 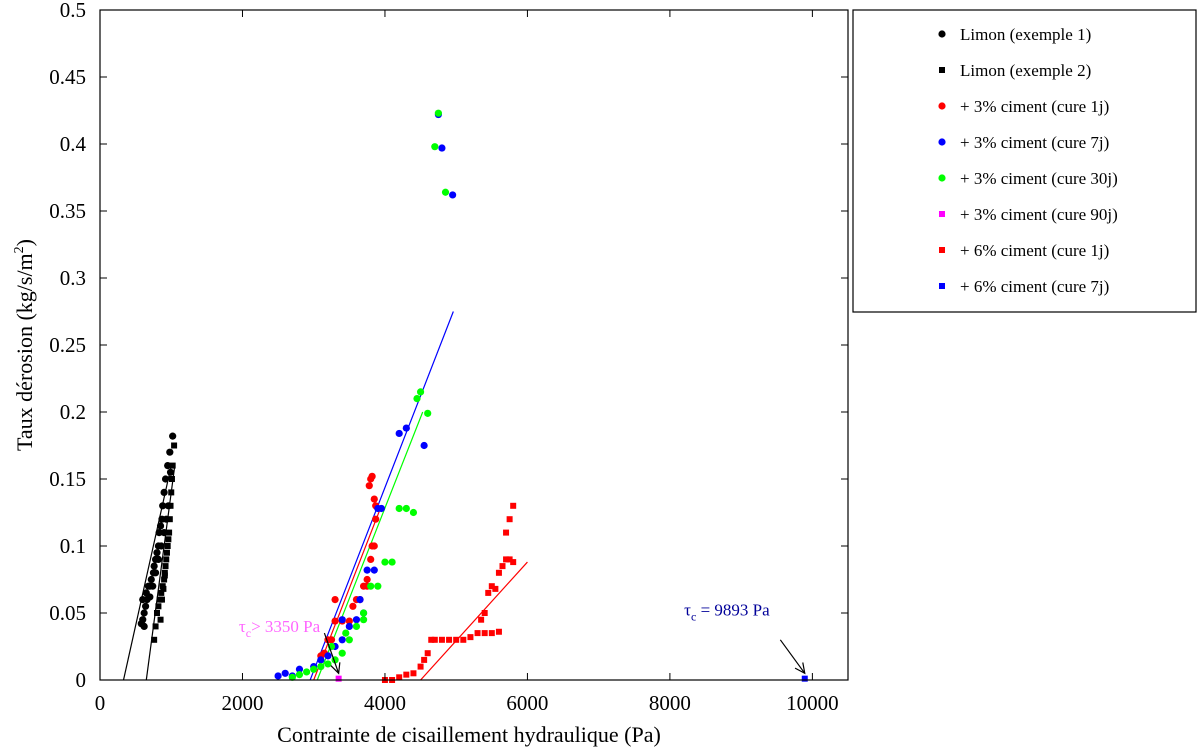 What do you see at coordinates (24, 345) in the screenshot?
I see `y-axis-label: Taux dérosion (kg/s/m2)` at bounding box center [24, 345].